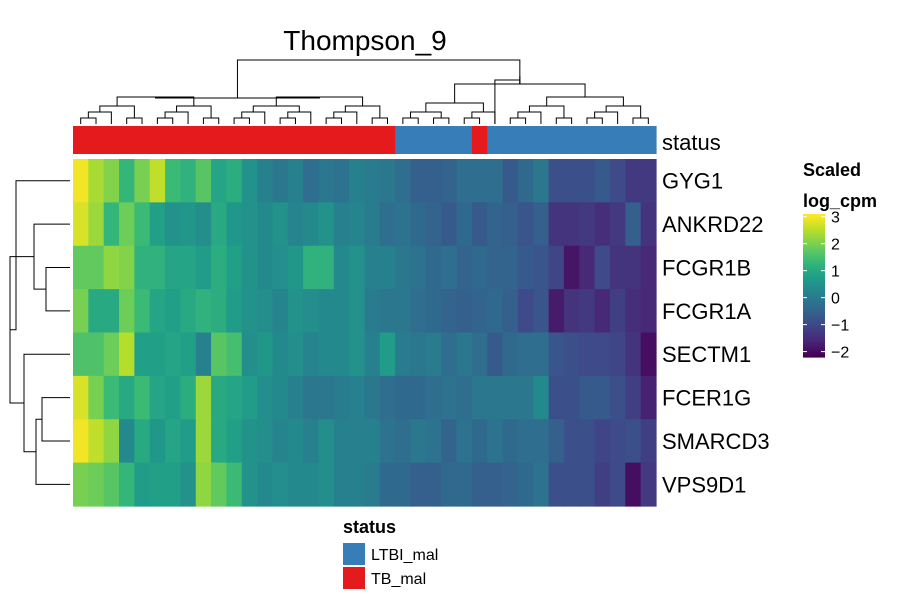 This screenshot has height=600, width=900. What do you see at coordinates (364, 91) in the screenshot?
I see `column-dendrogram` at bounding box center [364, 91].